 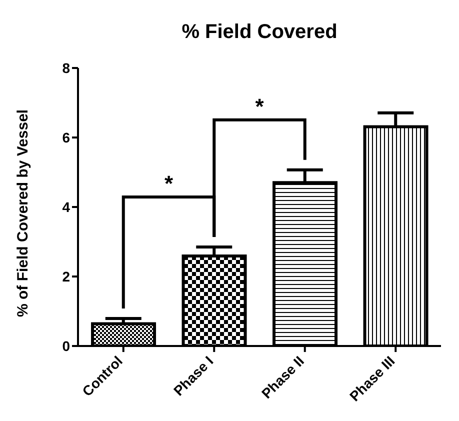 I want to click on y-tick-label: 6, so click(x=66, y=137).